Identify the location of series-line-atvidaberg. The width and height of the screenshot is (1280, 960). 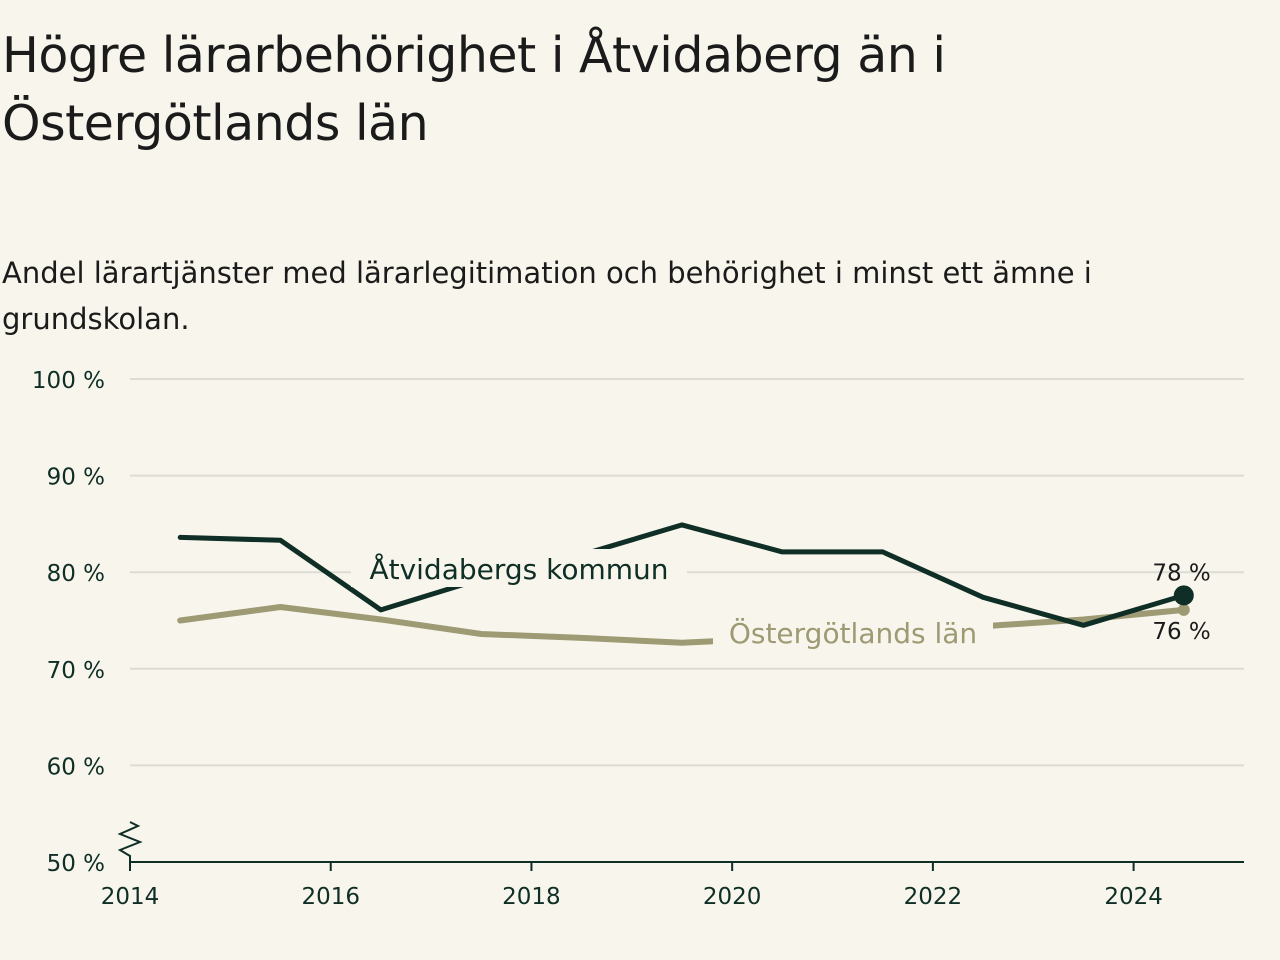
(682, 575).